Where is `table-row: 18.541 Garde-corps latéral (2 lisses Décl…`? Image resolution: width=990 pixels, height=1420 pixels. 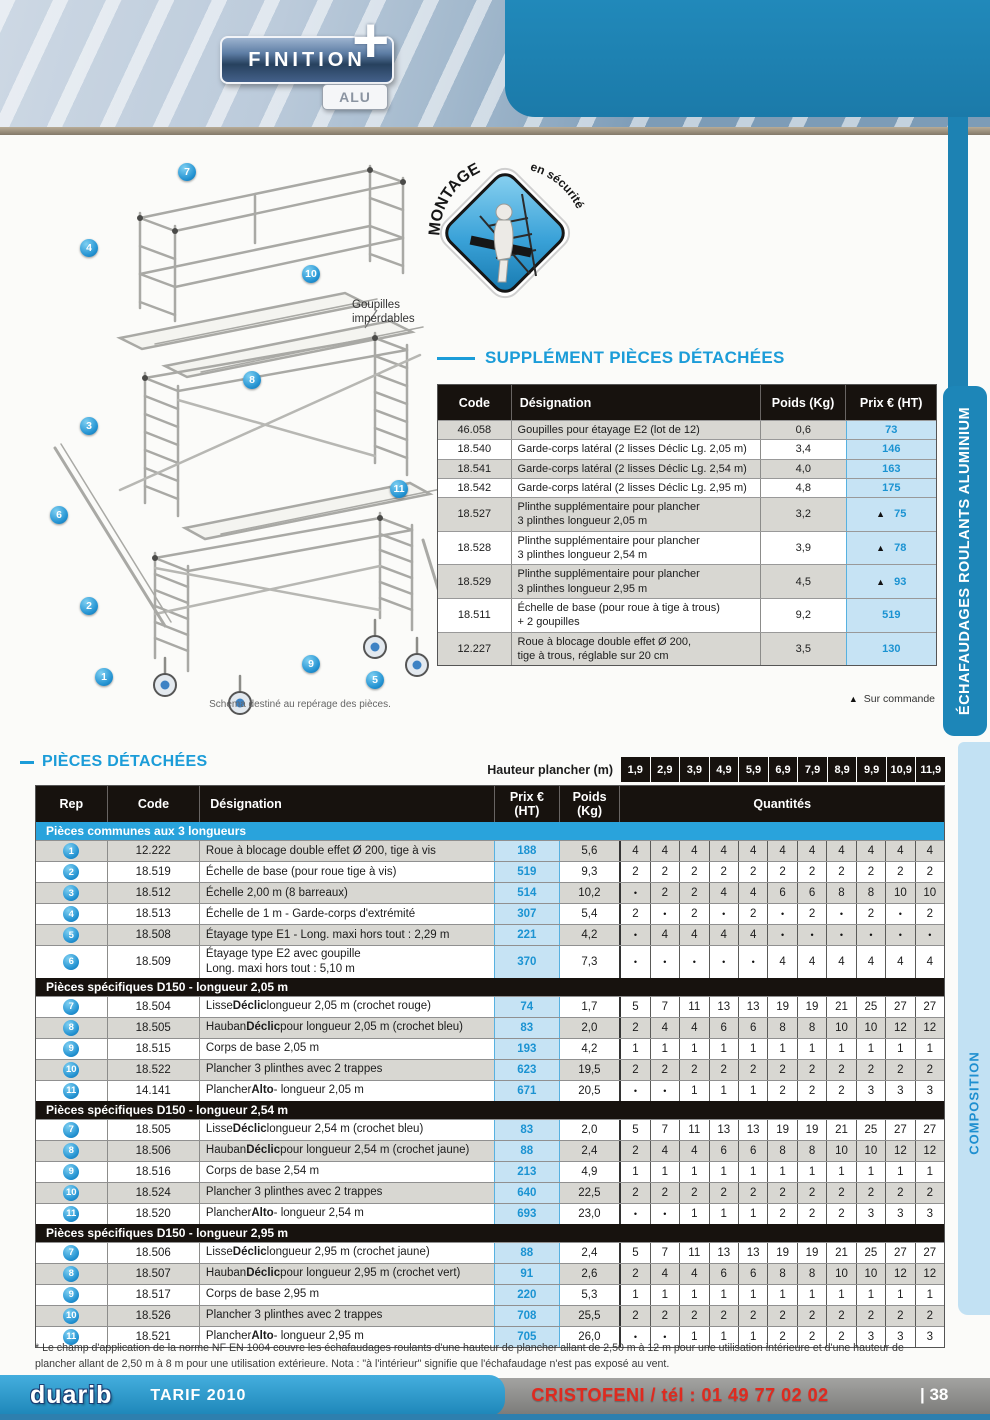
table-row: 18.541 Garde-corps latéral (2 lisses Décl… is located at coordinates (687, 468).